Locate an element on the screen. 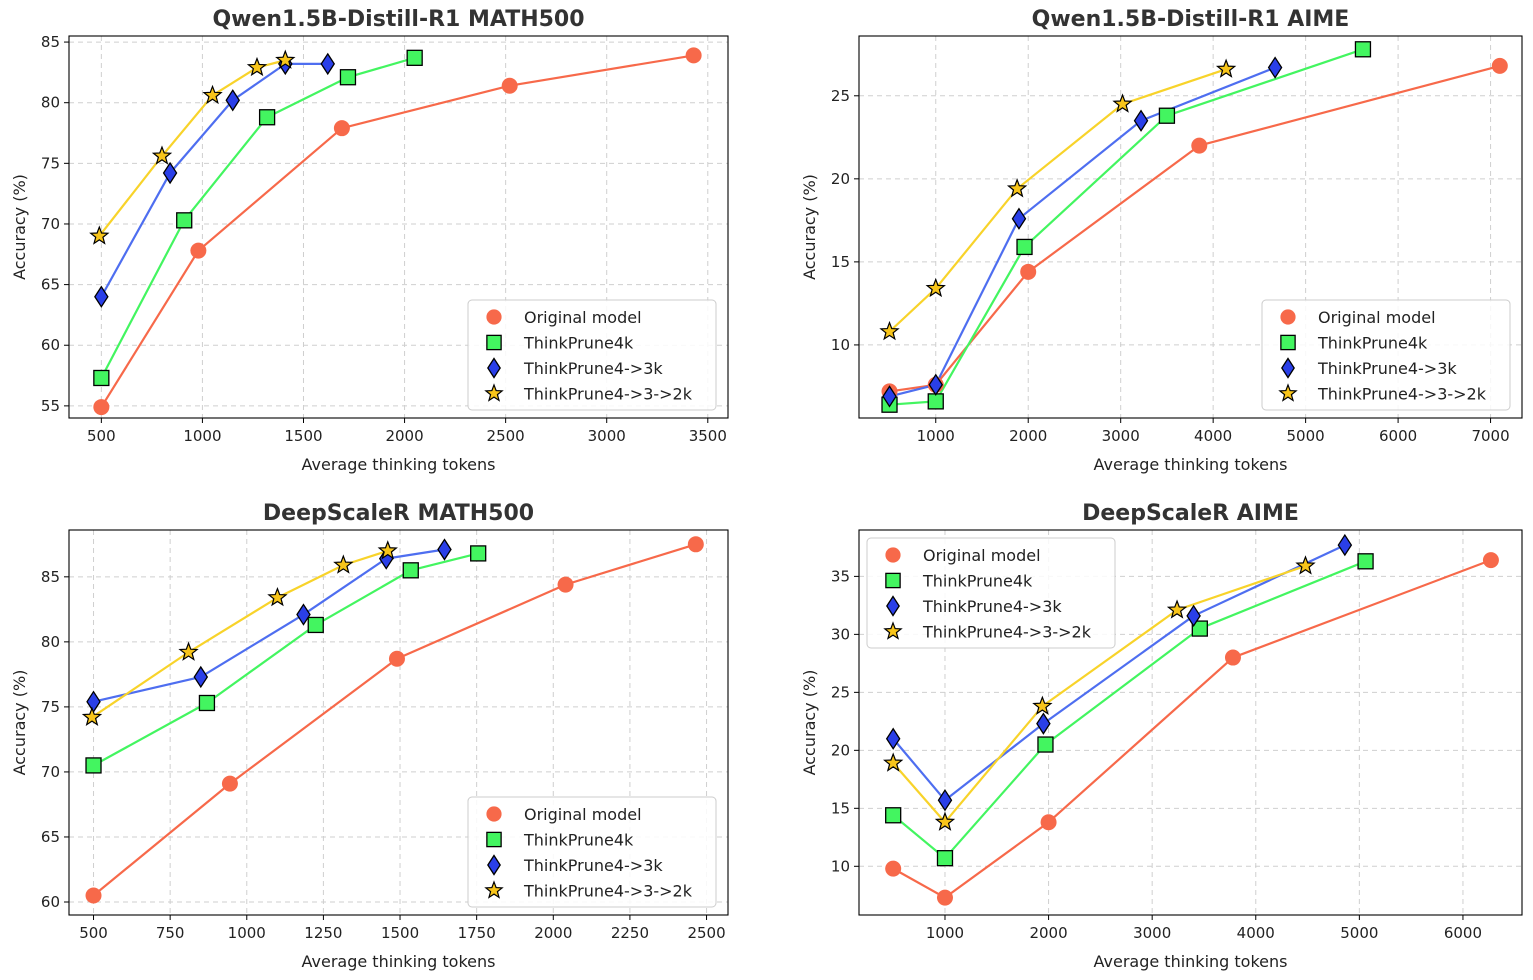 This screenshot has width=1533, height=980. x-tick-label: 2500 is located at coordinates (706, 933).